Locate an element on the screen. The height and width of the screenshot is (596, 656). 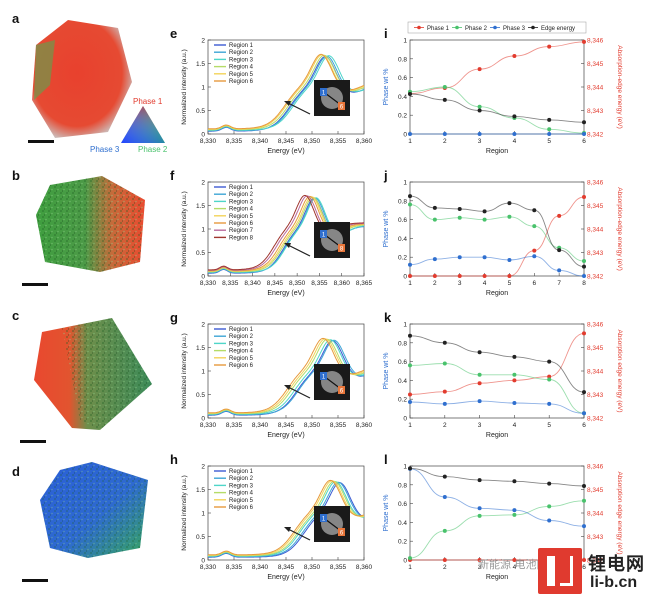
panel-letter-l: l is located at coordinates (386, 459).